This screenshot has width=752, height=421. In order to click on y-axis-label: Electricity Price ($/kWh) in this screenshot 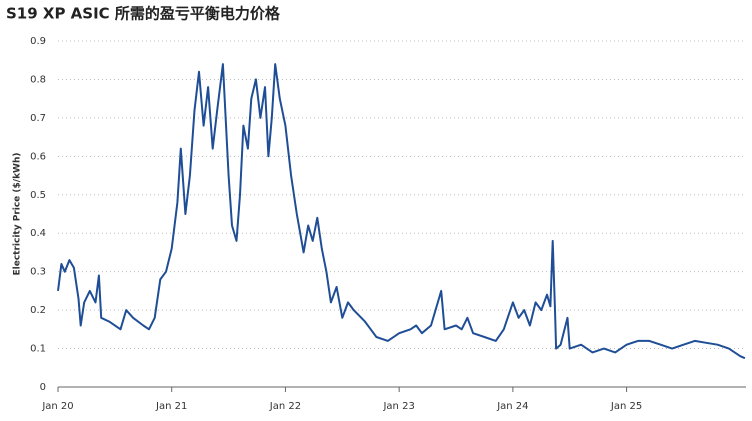, I will do `click(18, 213)`.